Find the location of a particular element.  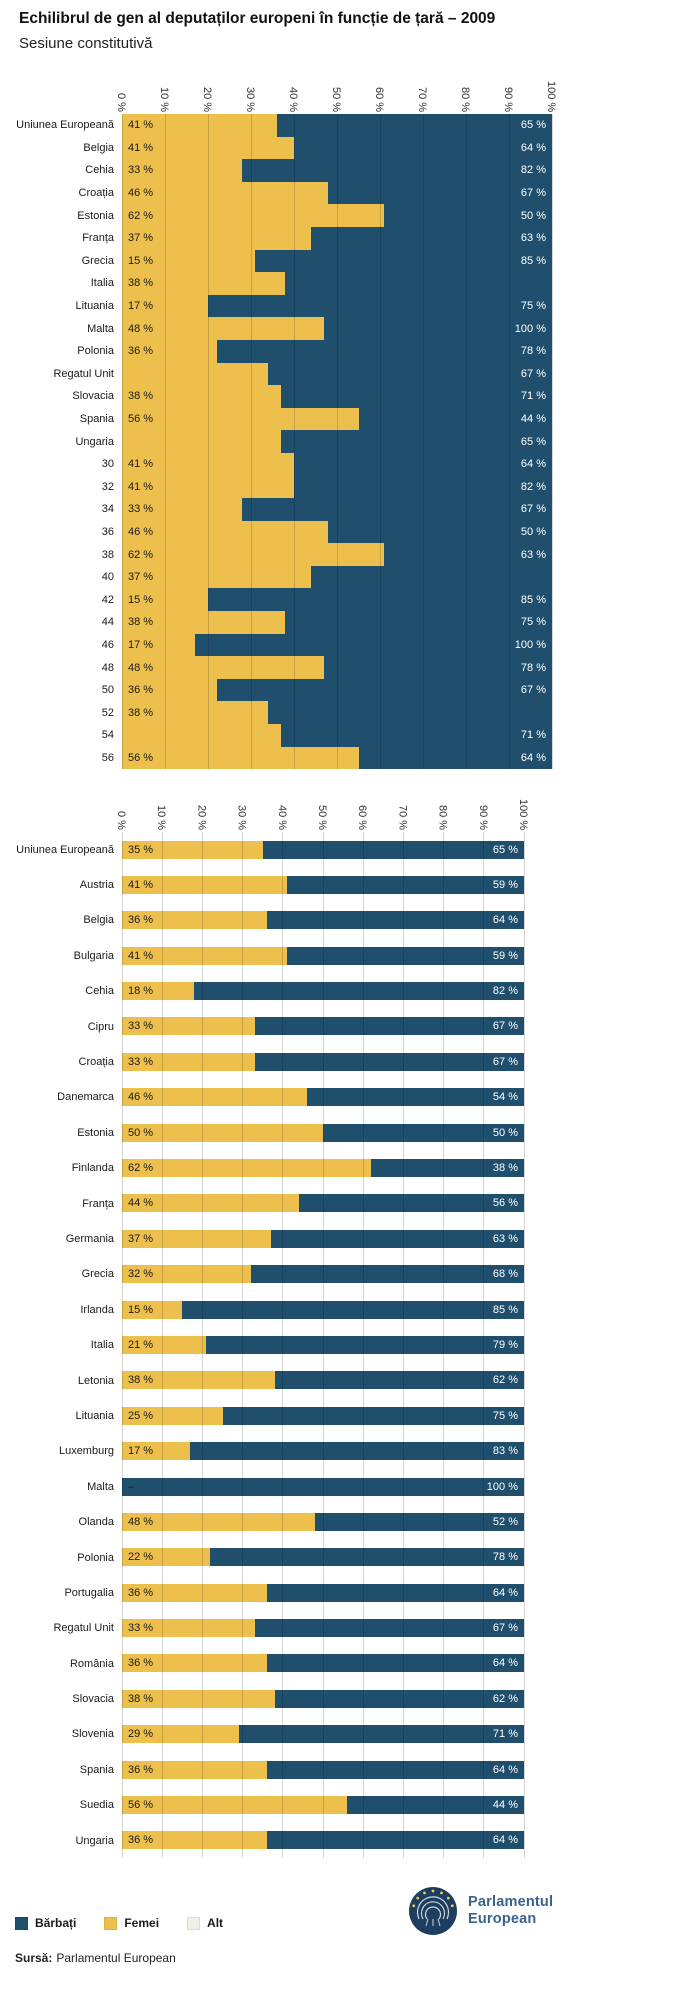

stacked-bar: 35 % 65 % is located at coordinates (323, 849).